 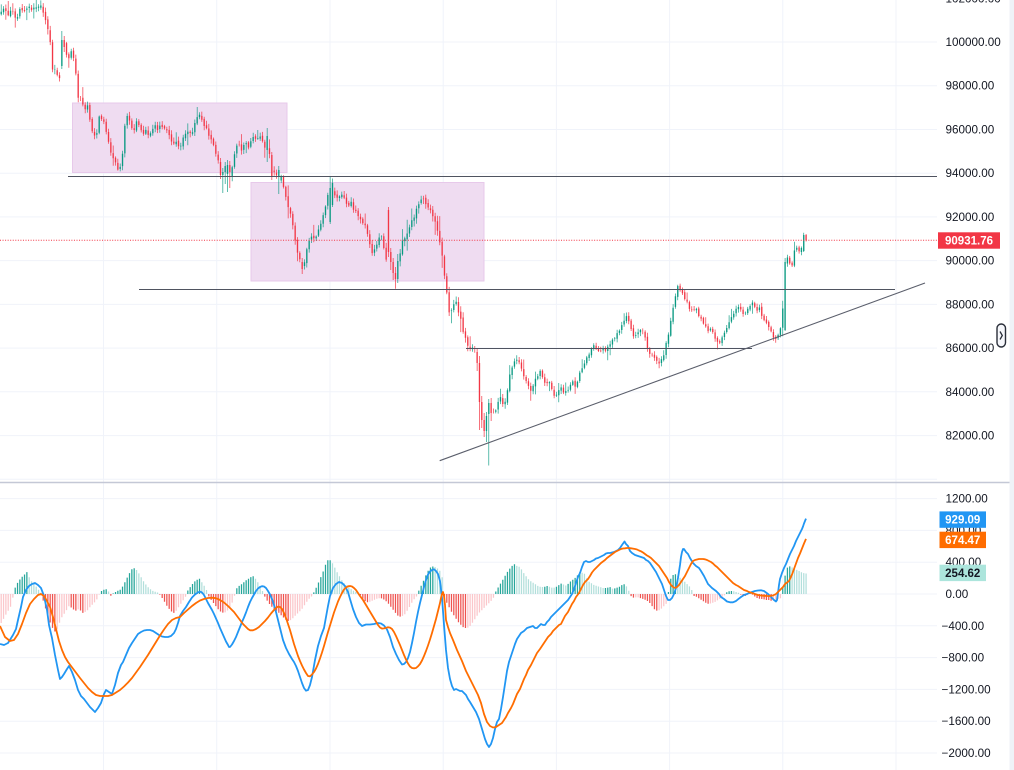 I want to click on svg-text: 88000.00, so click(x=970, y=304).